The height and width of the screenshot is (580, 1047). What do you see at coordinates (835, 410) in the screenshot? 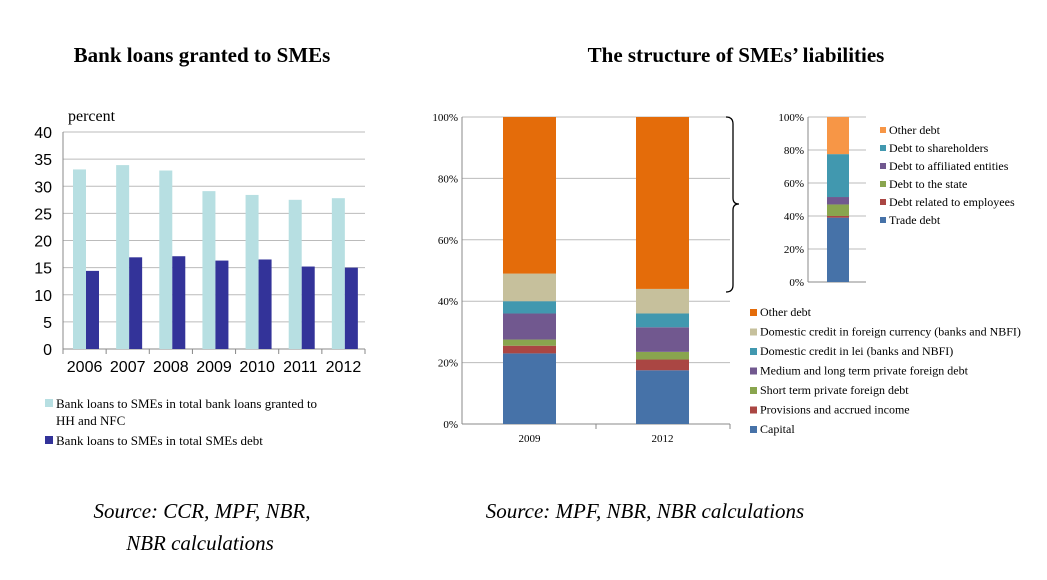
I see `legend-label: Provisions and accrued income` at bounding box center [835, 410].